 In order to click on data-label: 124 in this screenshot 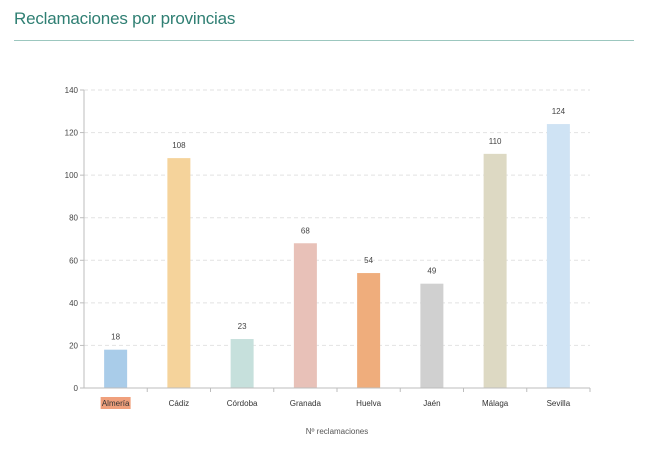, I will do `click(559, 111)`.